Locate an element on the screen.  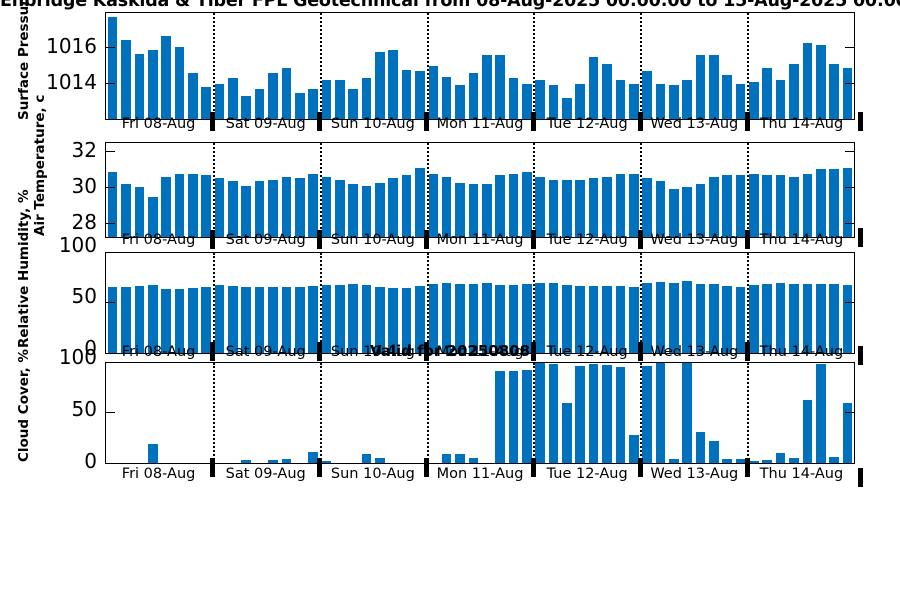
x-axis-day-label: Thu 14-Aug is located at coordinates (801, 124).